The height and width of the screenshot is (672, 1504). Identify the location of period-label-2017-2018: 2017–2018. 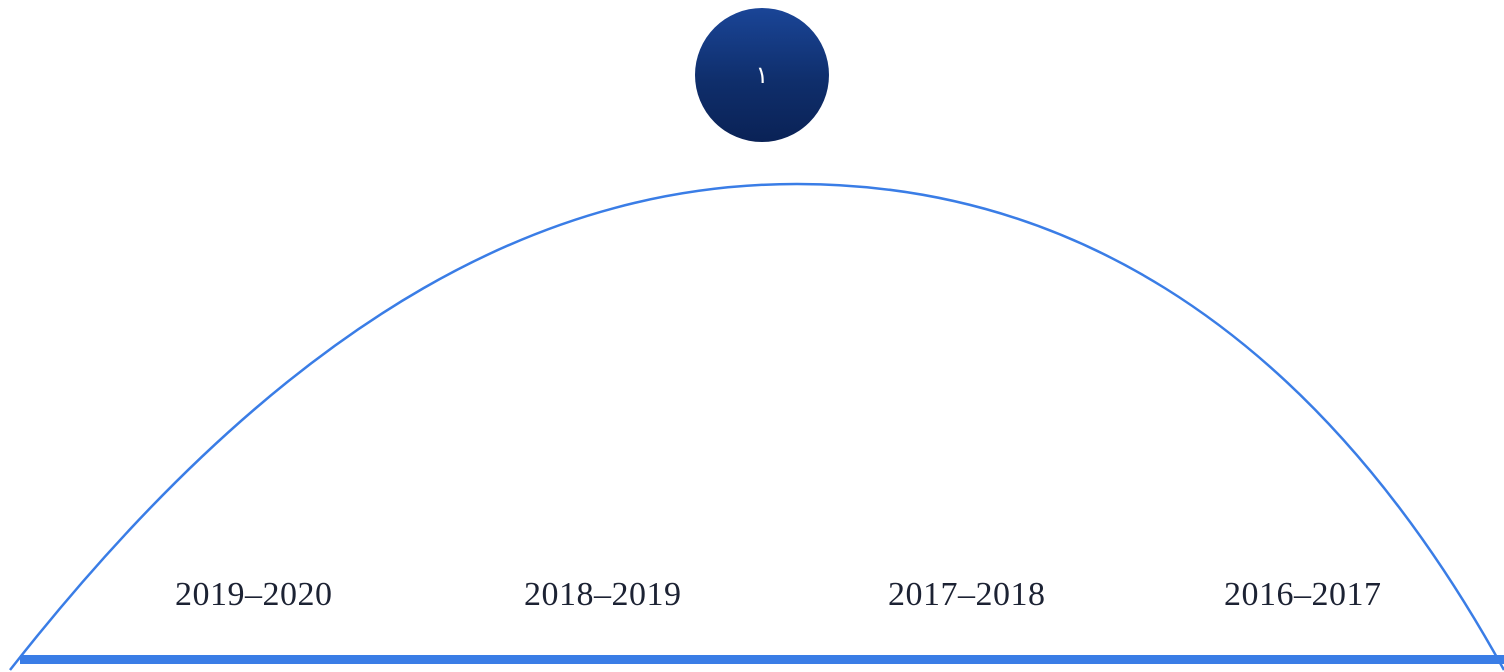
(967, 594).